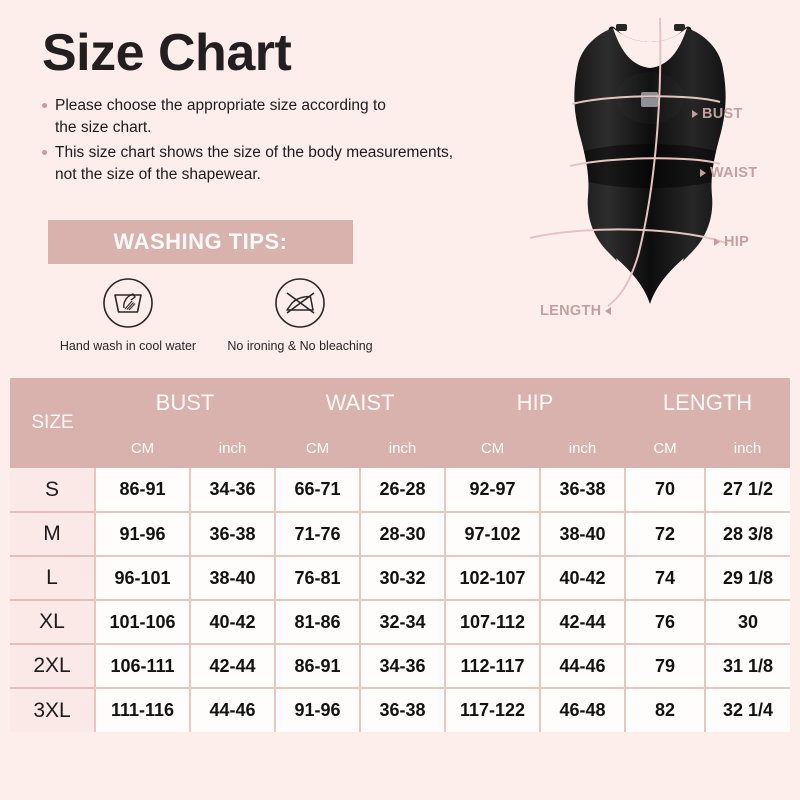 This screenshot has height=800, width=800. I want to click on measurement-cell-waist-inch: 32-34, so click(402, 621).